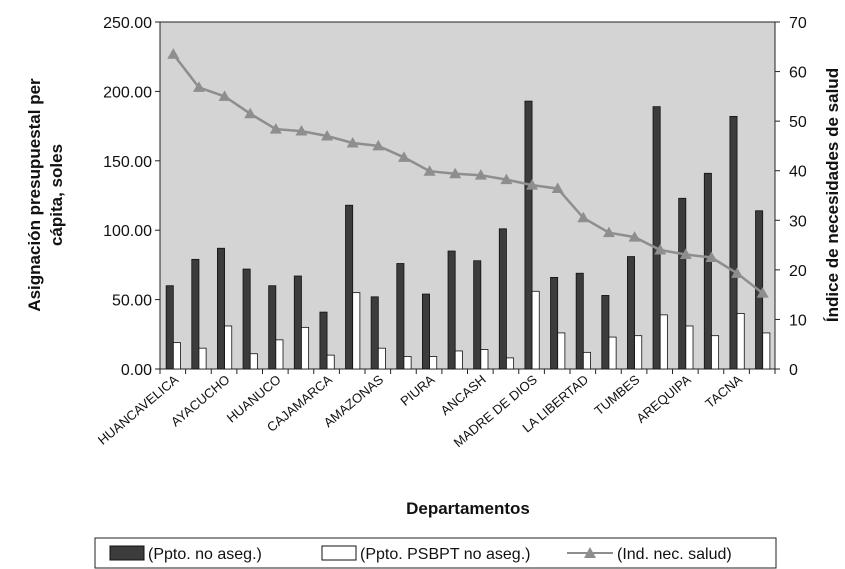 The height and width of the screenshot is (569, 845). I want to click on y2-tick-label: 20, so click(798, 271).